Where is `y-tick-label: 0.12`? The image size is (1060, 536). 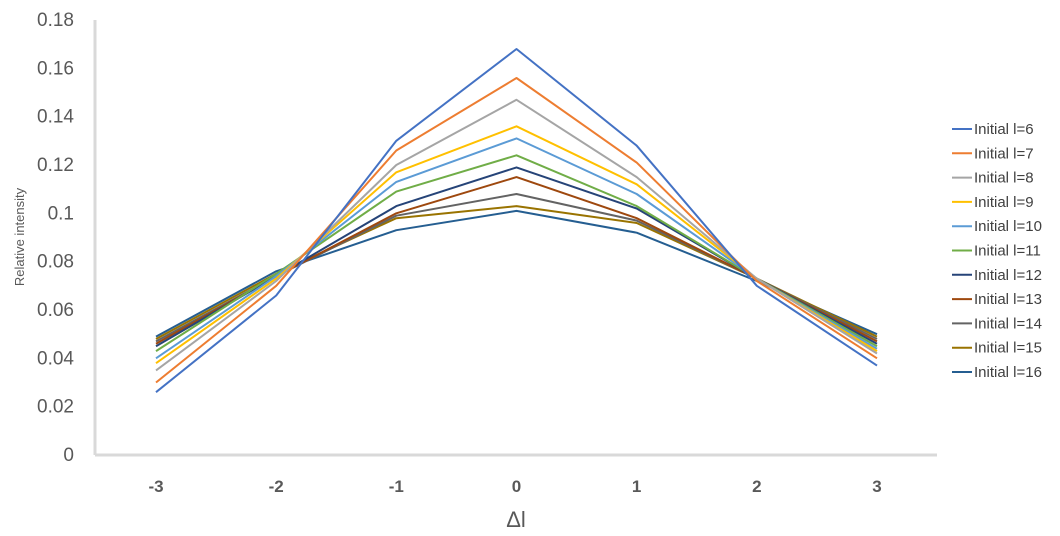 y-tick-label: 0.12 is located at coordinates (55, 165).